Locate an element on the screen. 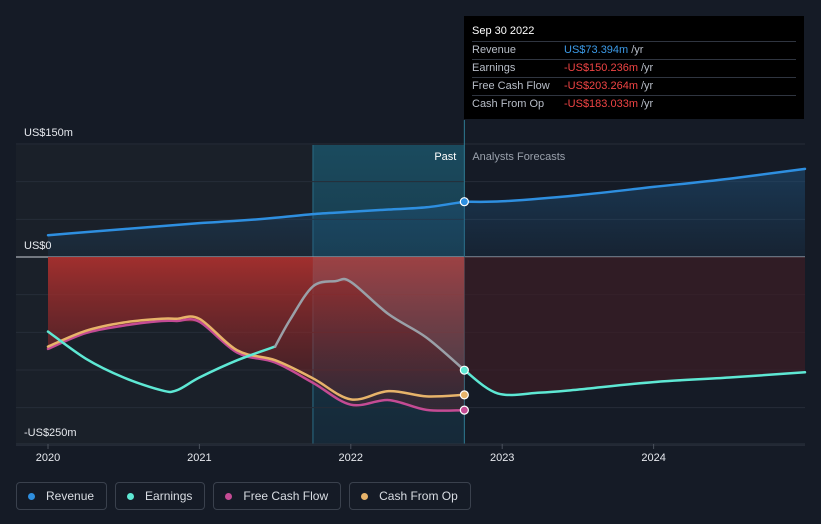  tooltip-row-cash-from-op: Cash From Op -US$183.033m /yr is located at coordinates (634, 104).